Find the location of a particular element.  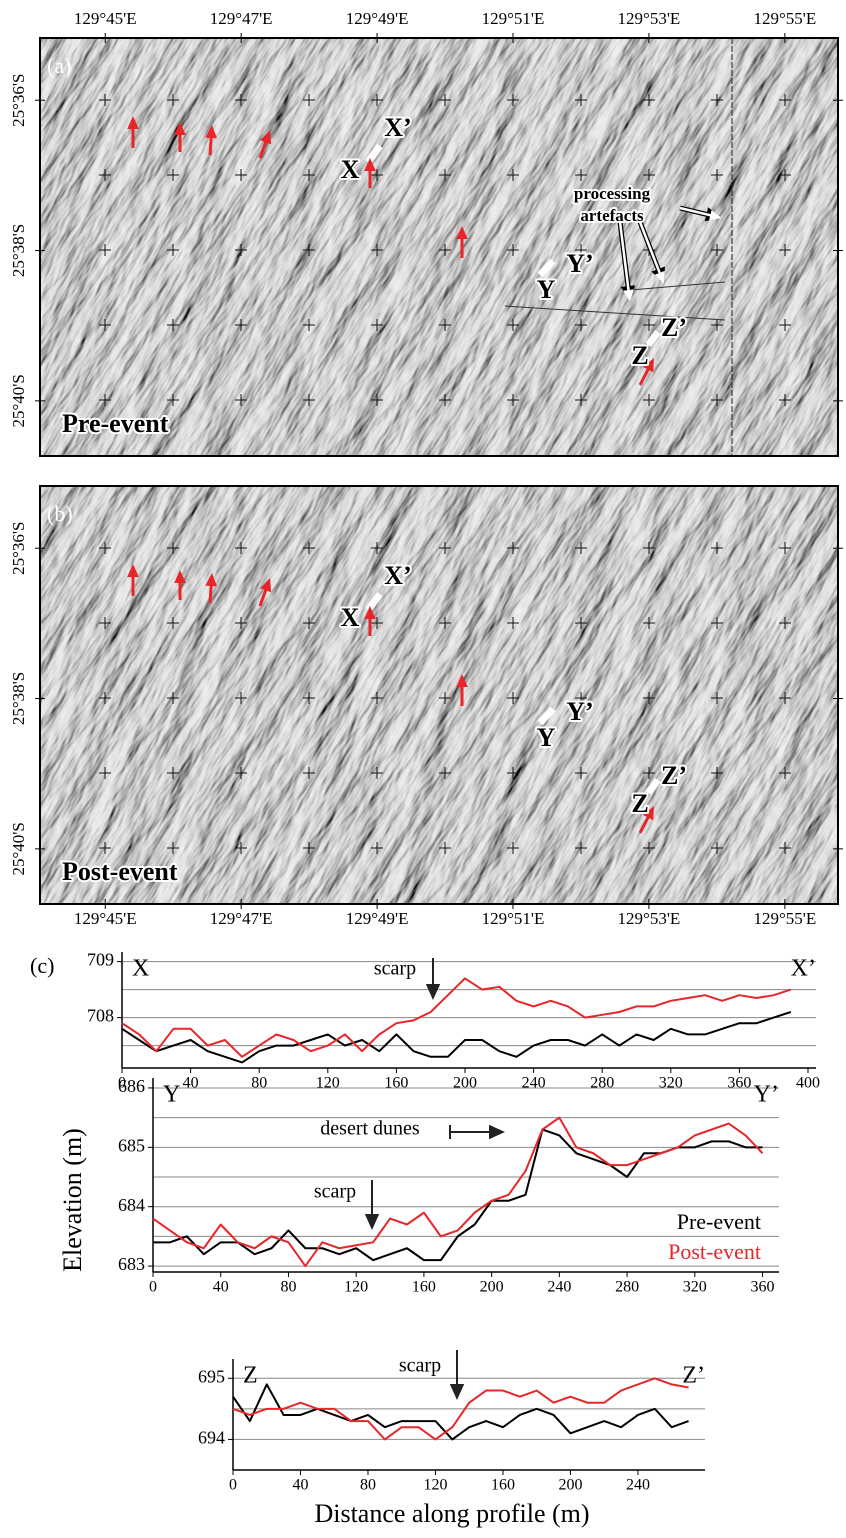

y-tick-label: 708 is located at coordinates (100, 1016).